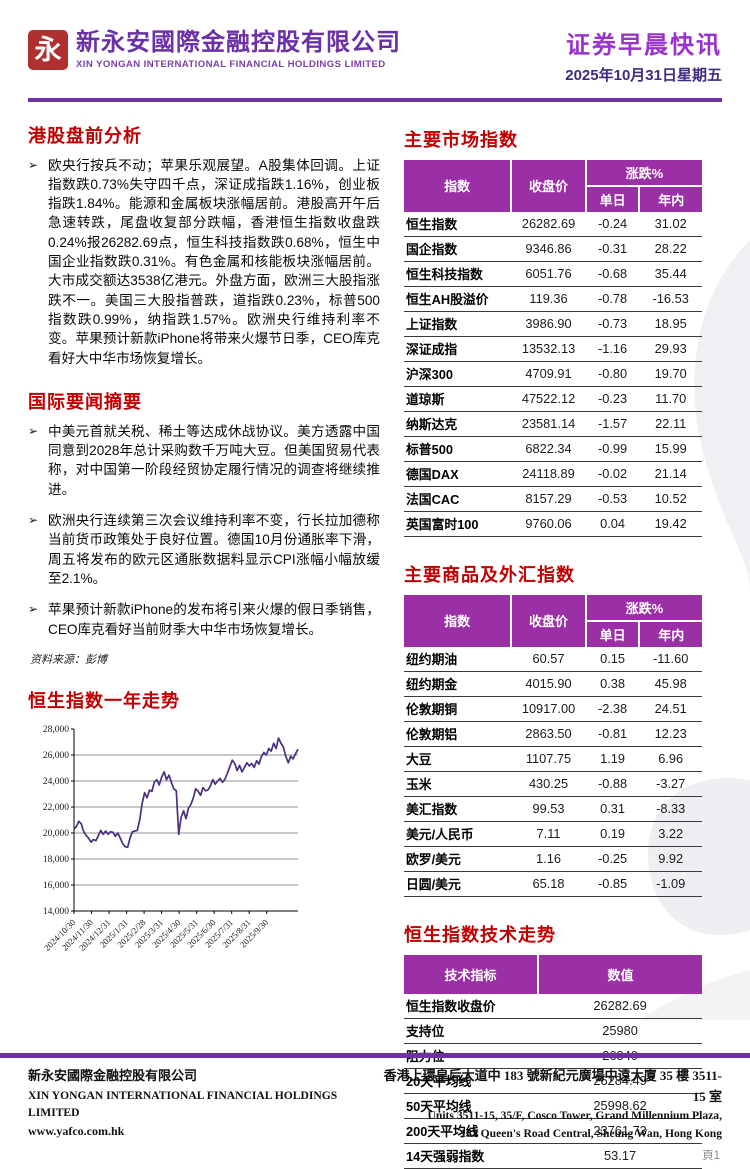  I want to click on row-value: 23581.14, so click(548, 424).